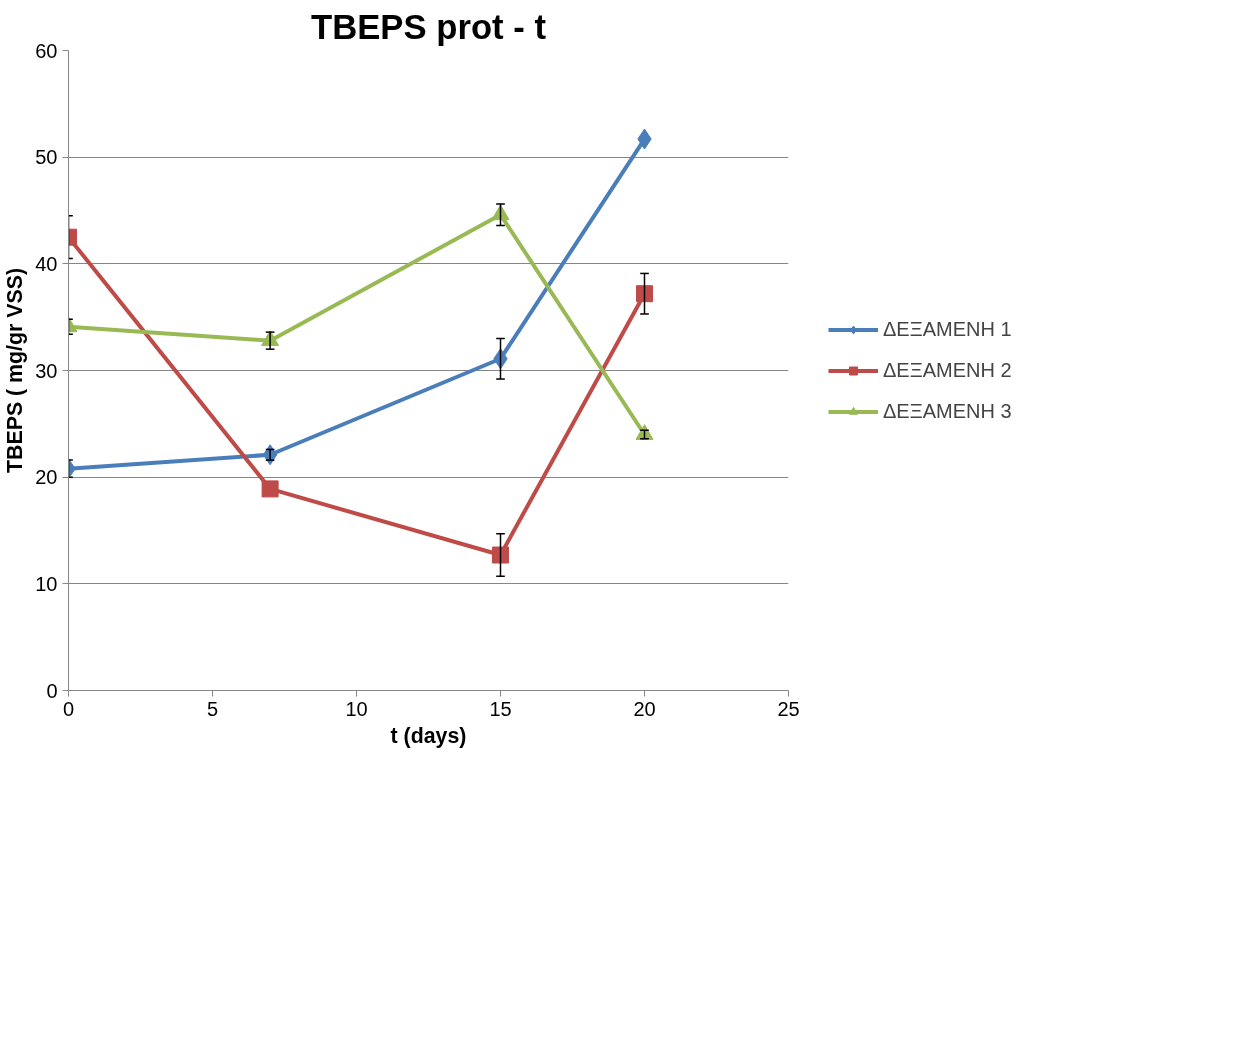  What do you see at coordinates (15, 370) in the screenshot?
I see `y-axis-title: TBEPS ( mg/gr VSS)` at bounding box center [15, 370].